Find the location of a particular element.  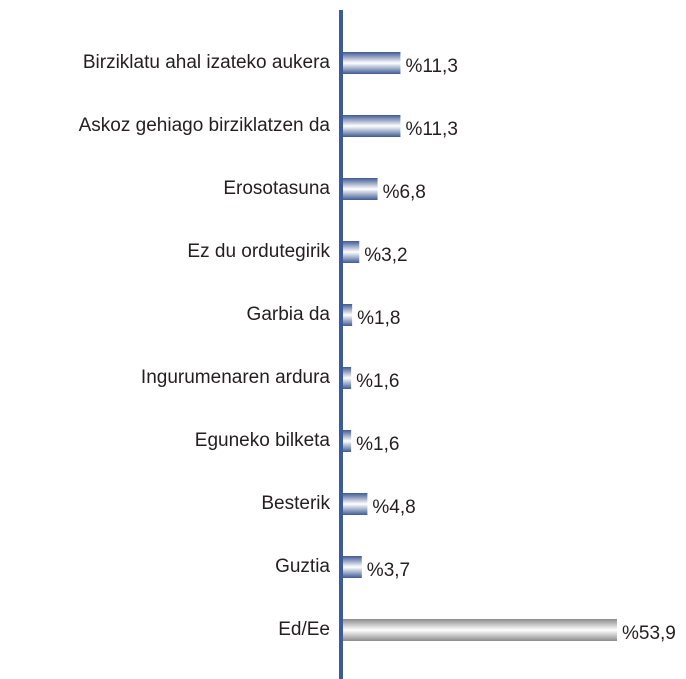

value-label: %6,8 is located at coordinates (404, 192).